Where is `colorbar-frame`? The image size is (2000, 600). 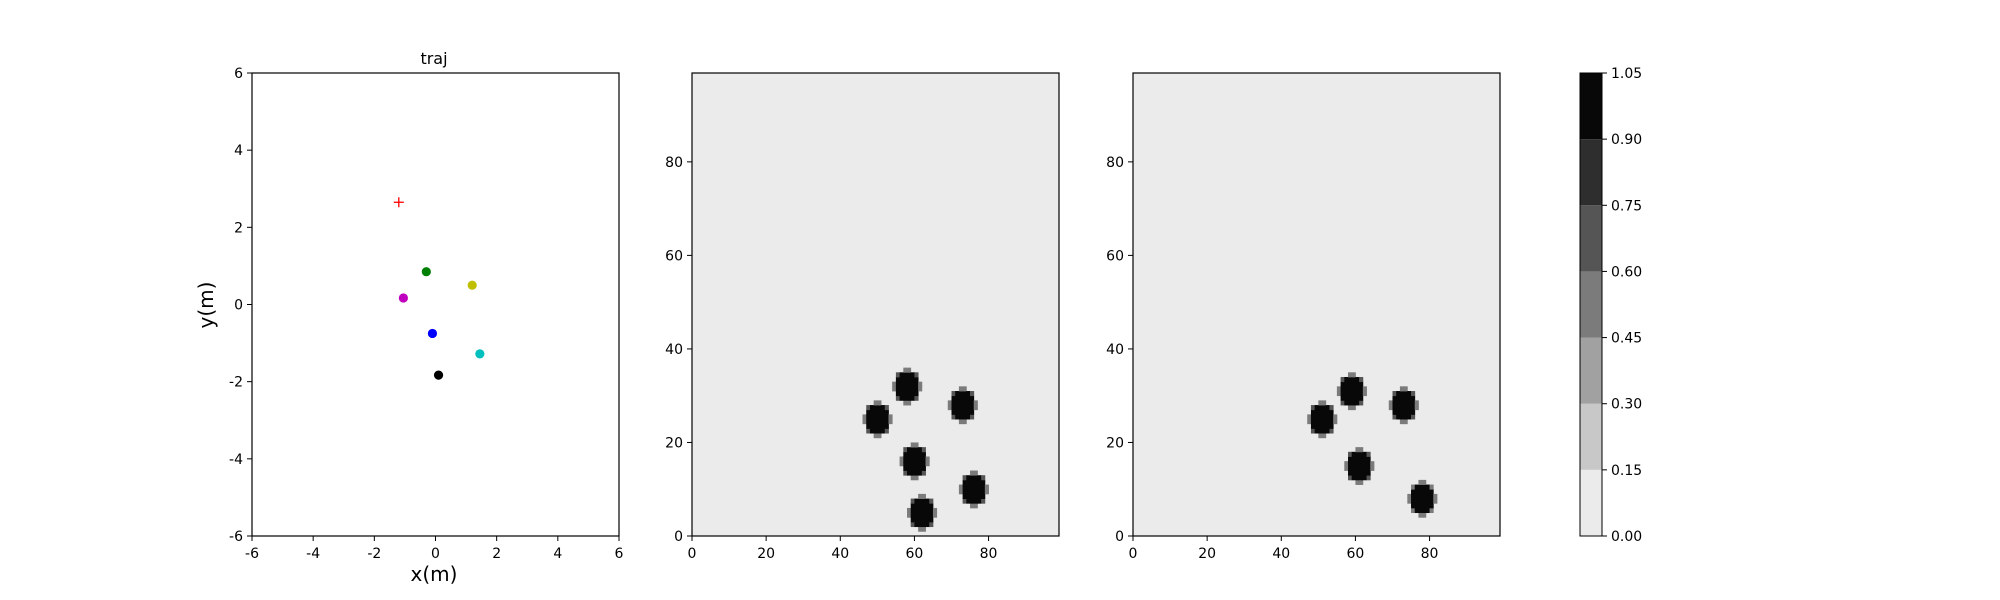 colorbar-frame is located at coordinates (1591, 304).